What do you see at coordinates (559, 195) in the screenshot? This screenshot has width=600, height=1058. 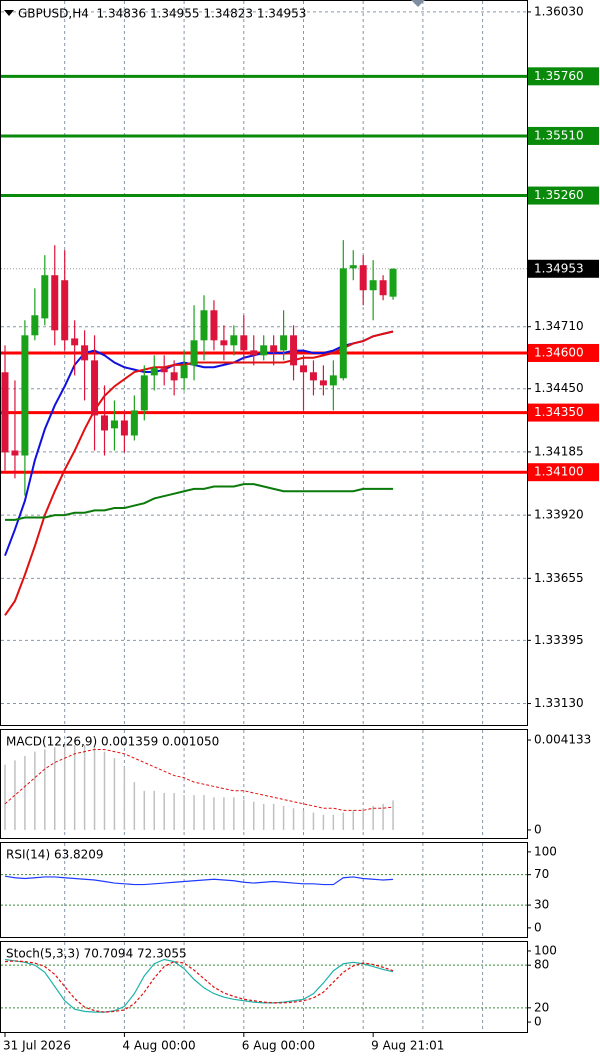 I see `level-label: 1.35260` at bounding box center [559, 195].